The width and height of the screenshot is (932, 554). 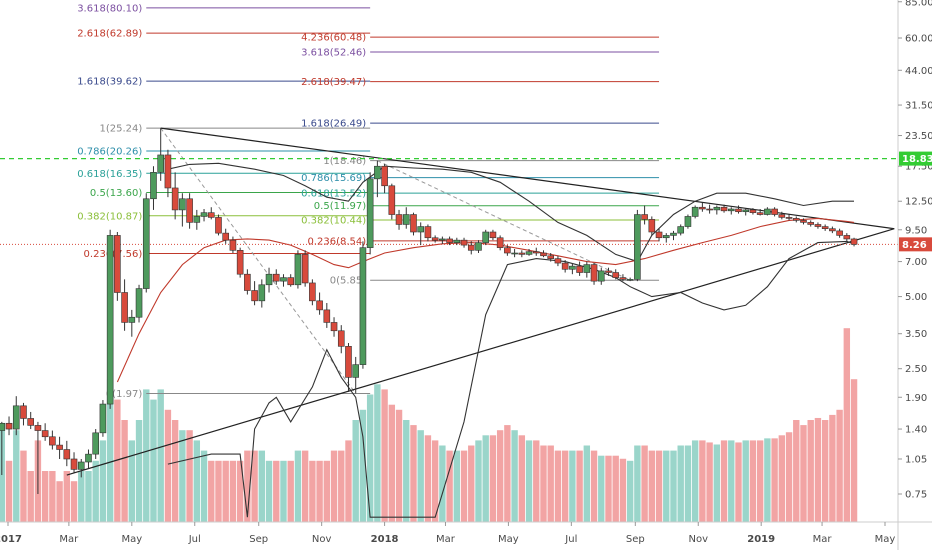 I want to click on price-tick-label: 1.40, so click(x=916, y=430).